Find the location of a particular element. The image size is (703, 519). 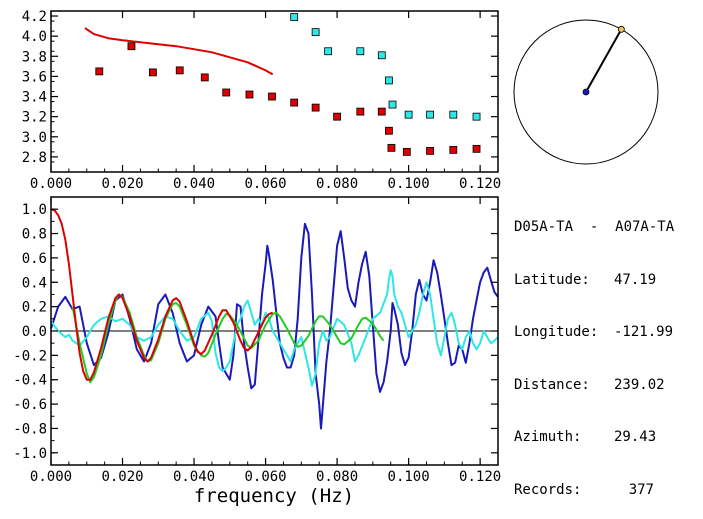

y-tick-label: 4.0 is located at coordinates (34, 37).